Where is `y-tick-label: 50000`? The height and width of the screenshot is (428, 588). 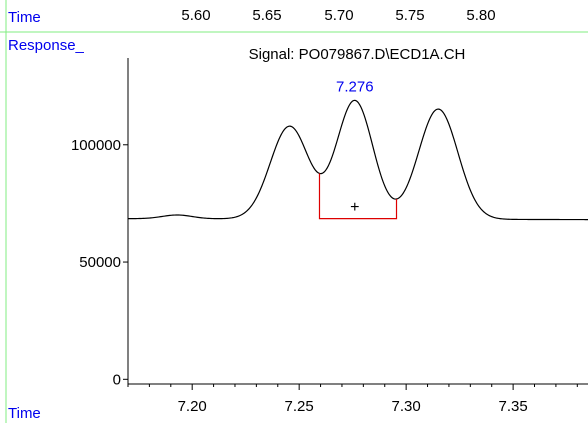 y-tick-label: 50000 is located at coordinates (100, 262).